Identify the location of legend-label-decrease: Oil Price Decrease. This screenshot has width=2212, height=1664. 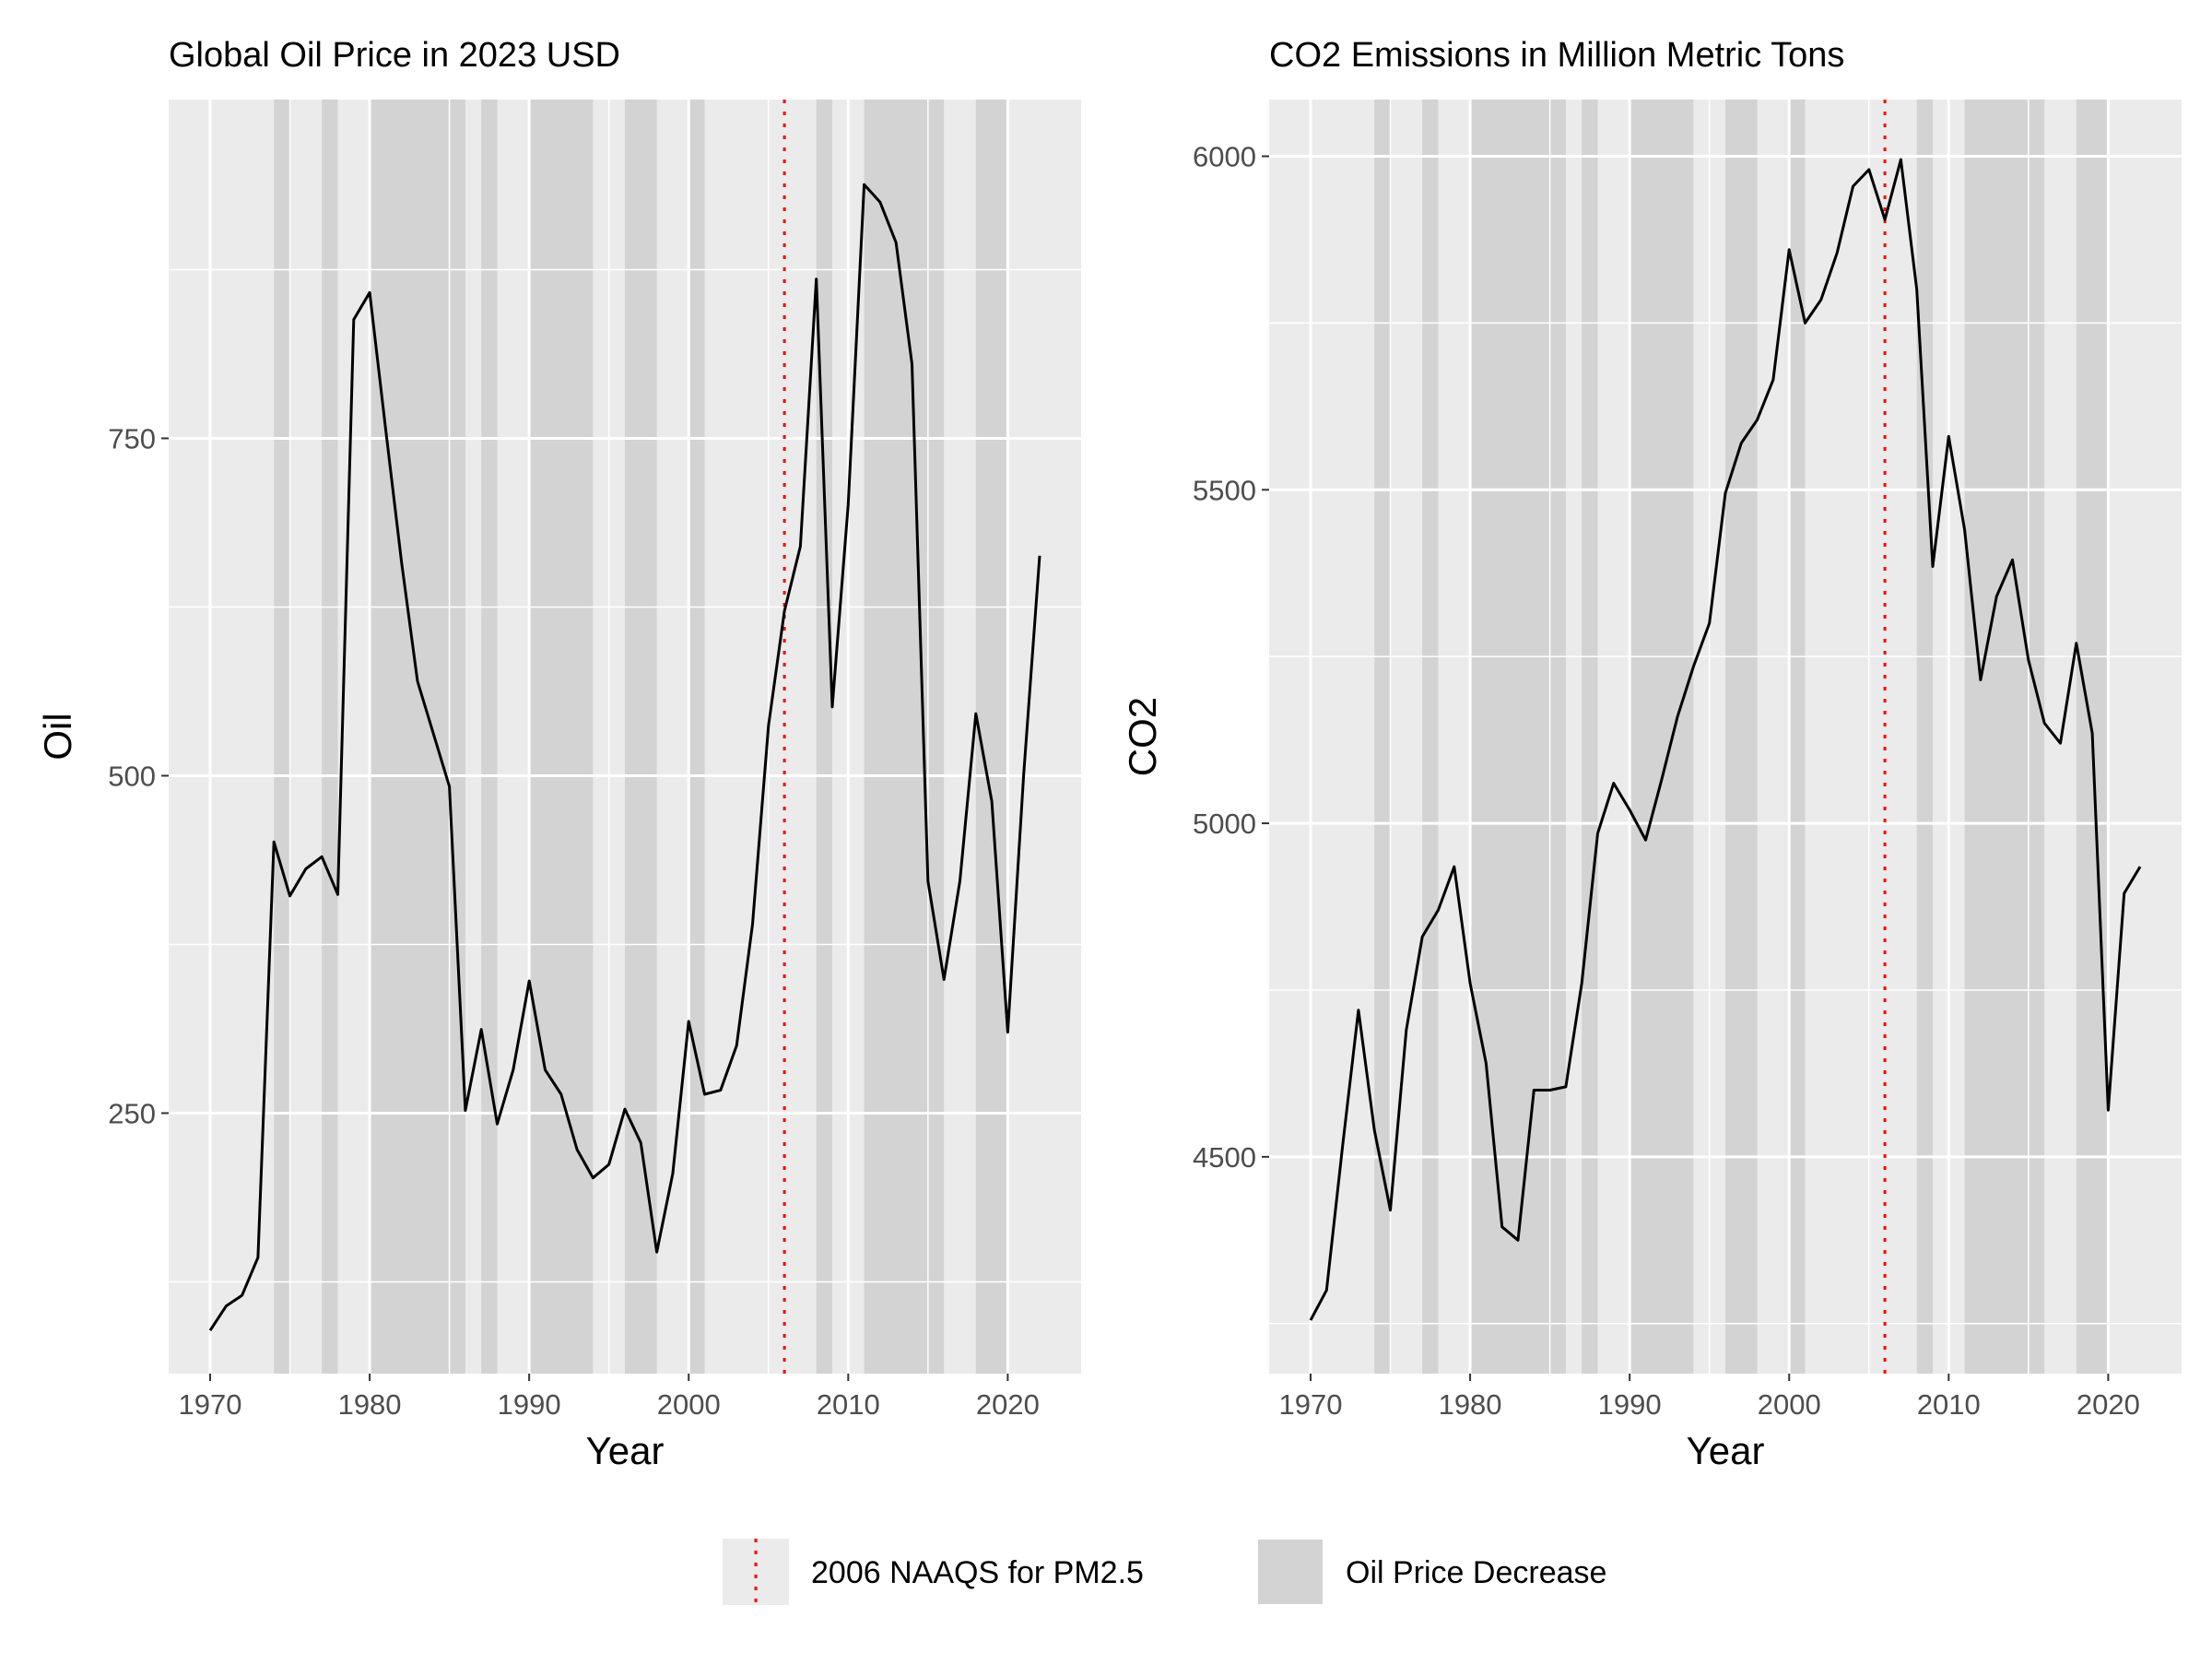
(1476, 1572).